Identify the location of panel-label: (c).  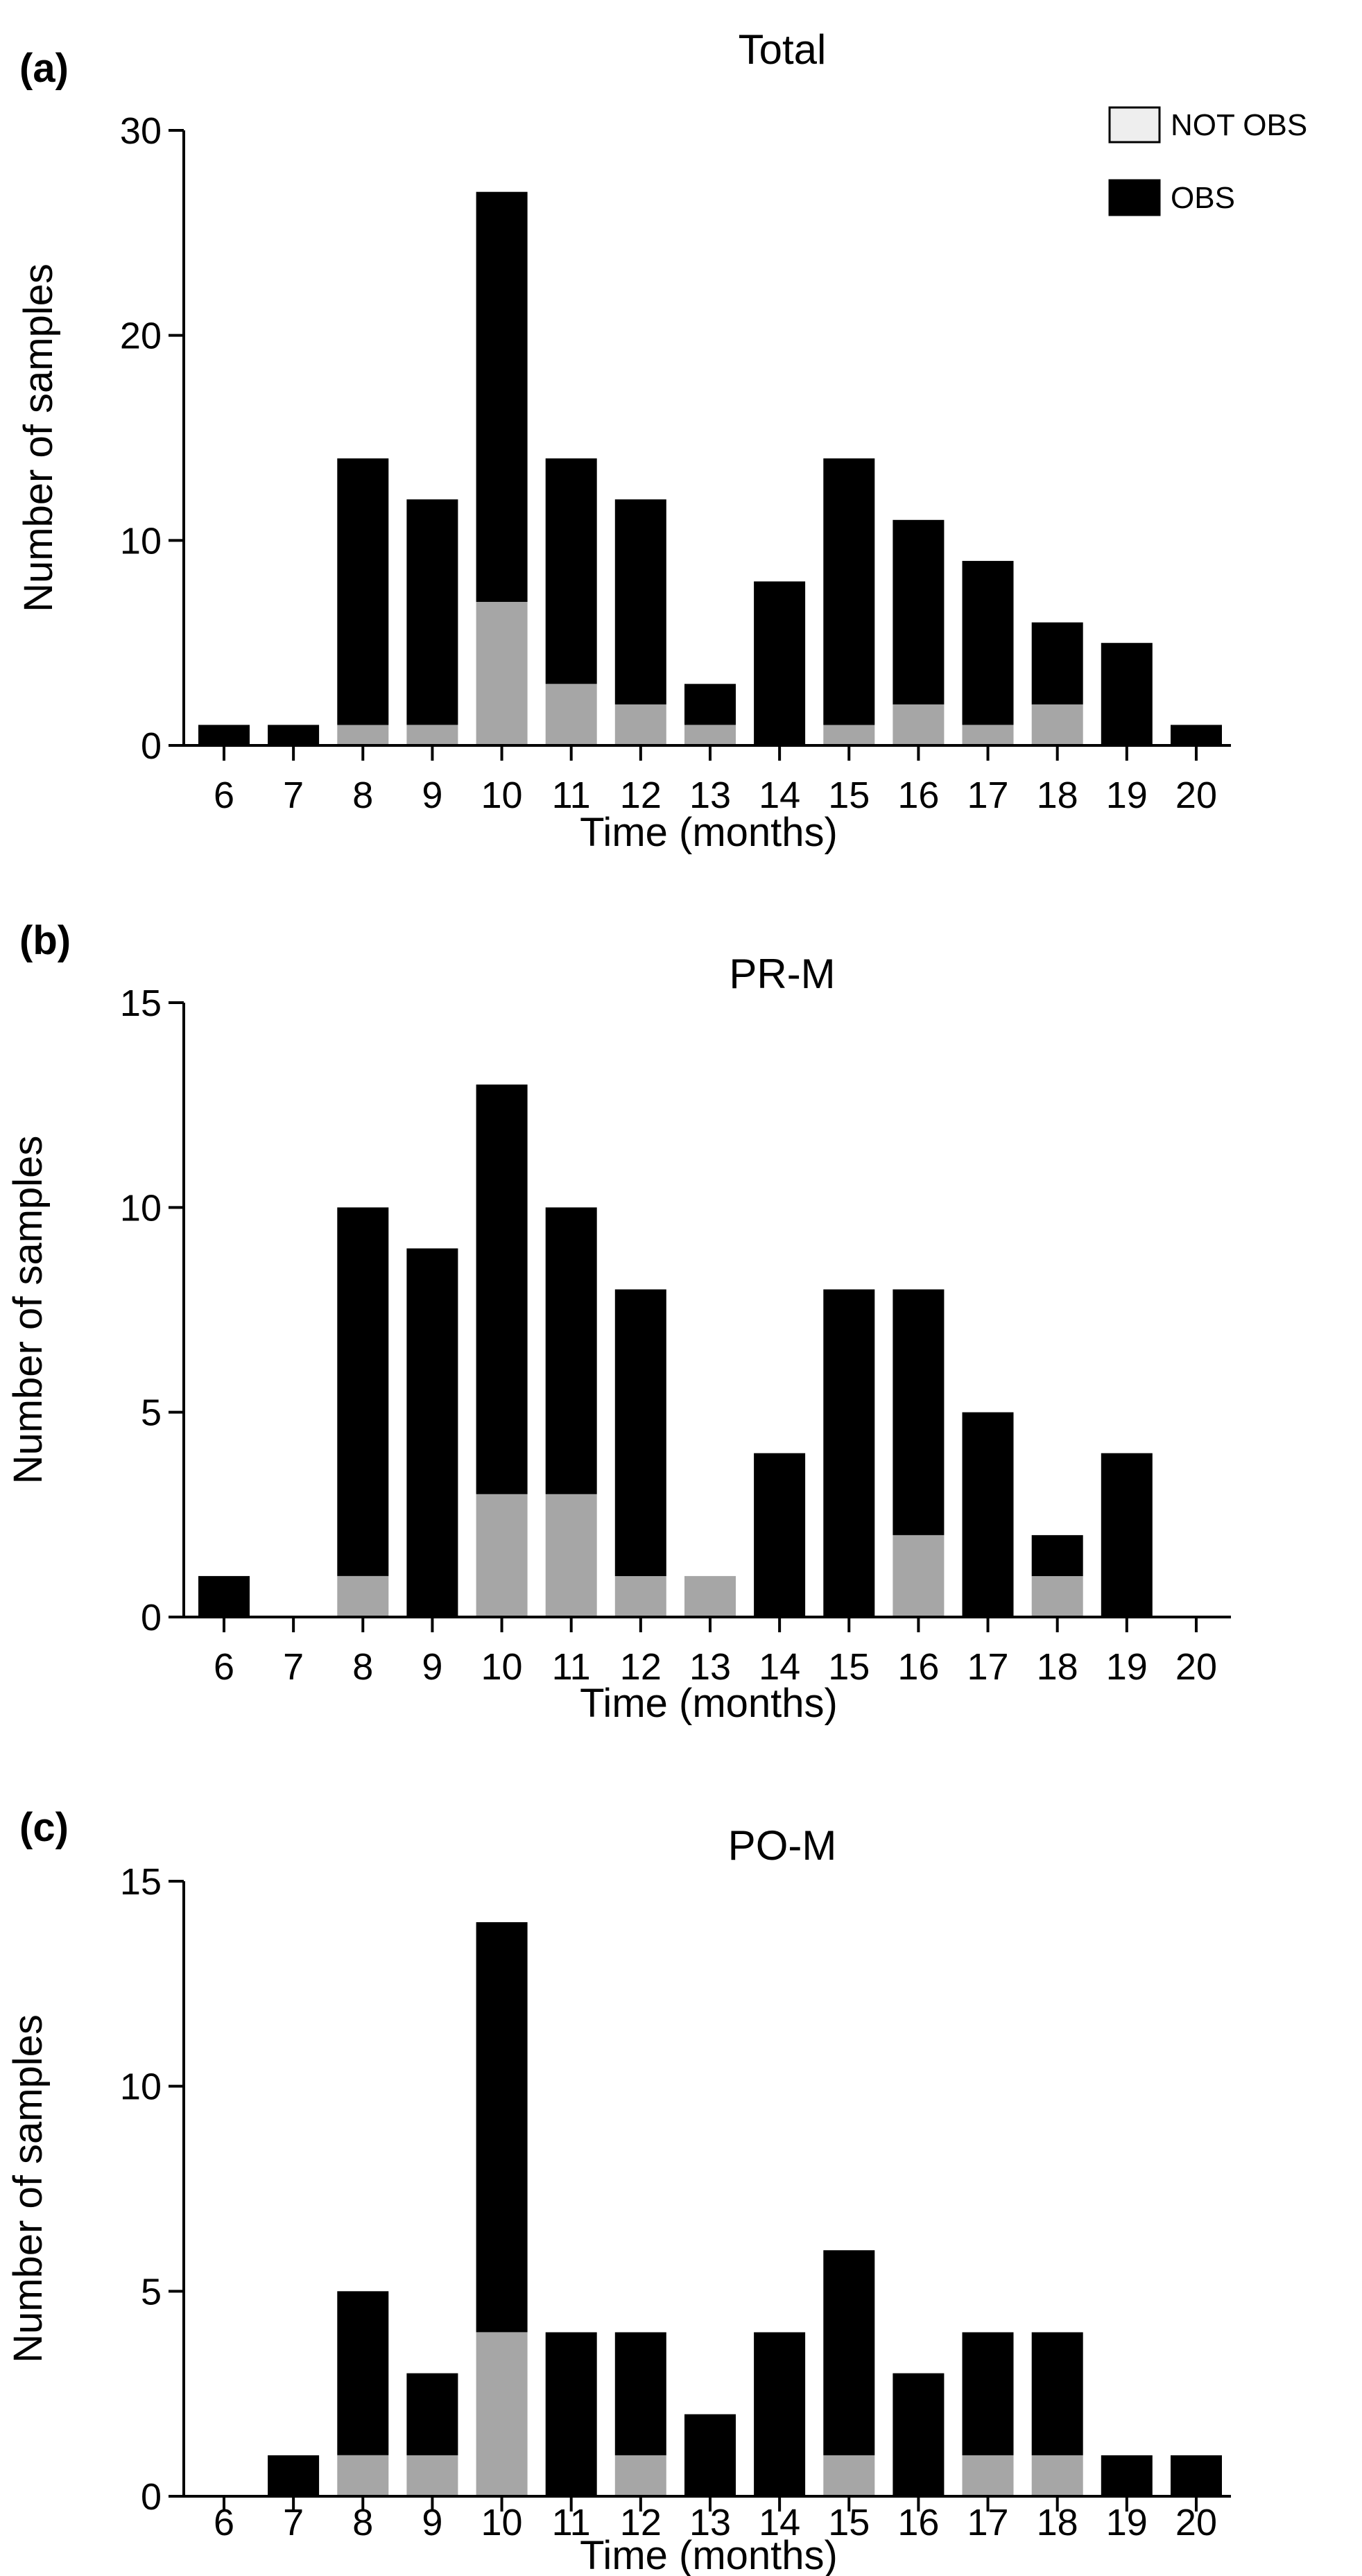
(44, 1827).